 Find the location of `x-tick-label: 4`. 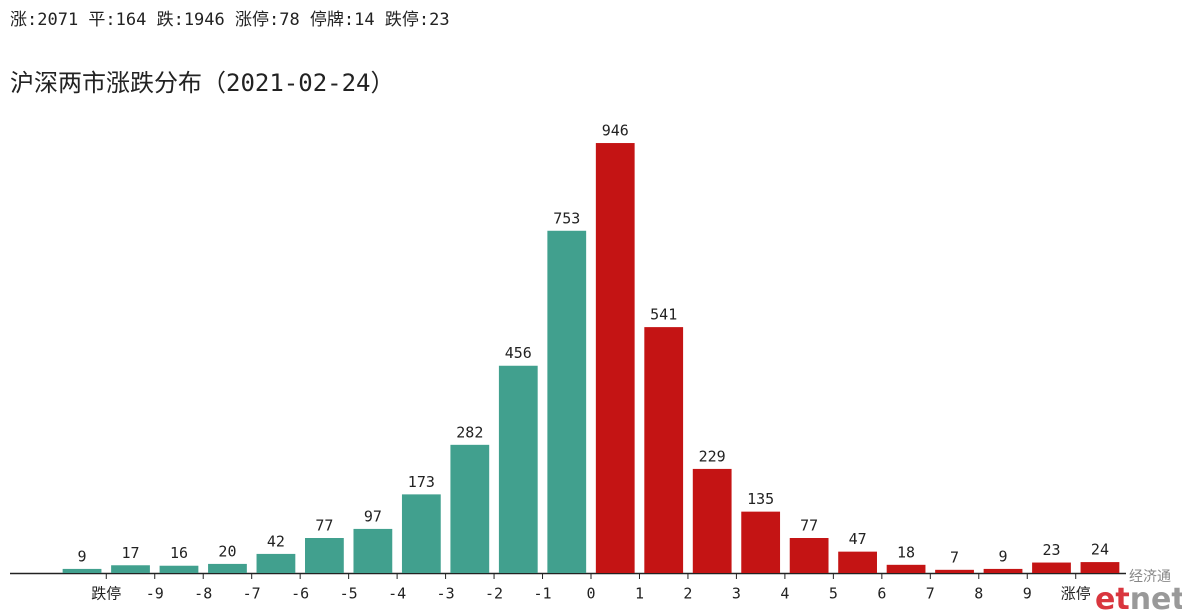

x-tick-label: 4 is located at coordinates (784, 594).